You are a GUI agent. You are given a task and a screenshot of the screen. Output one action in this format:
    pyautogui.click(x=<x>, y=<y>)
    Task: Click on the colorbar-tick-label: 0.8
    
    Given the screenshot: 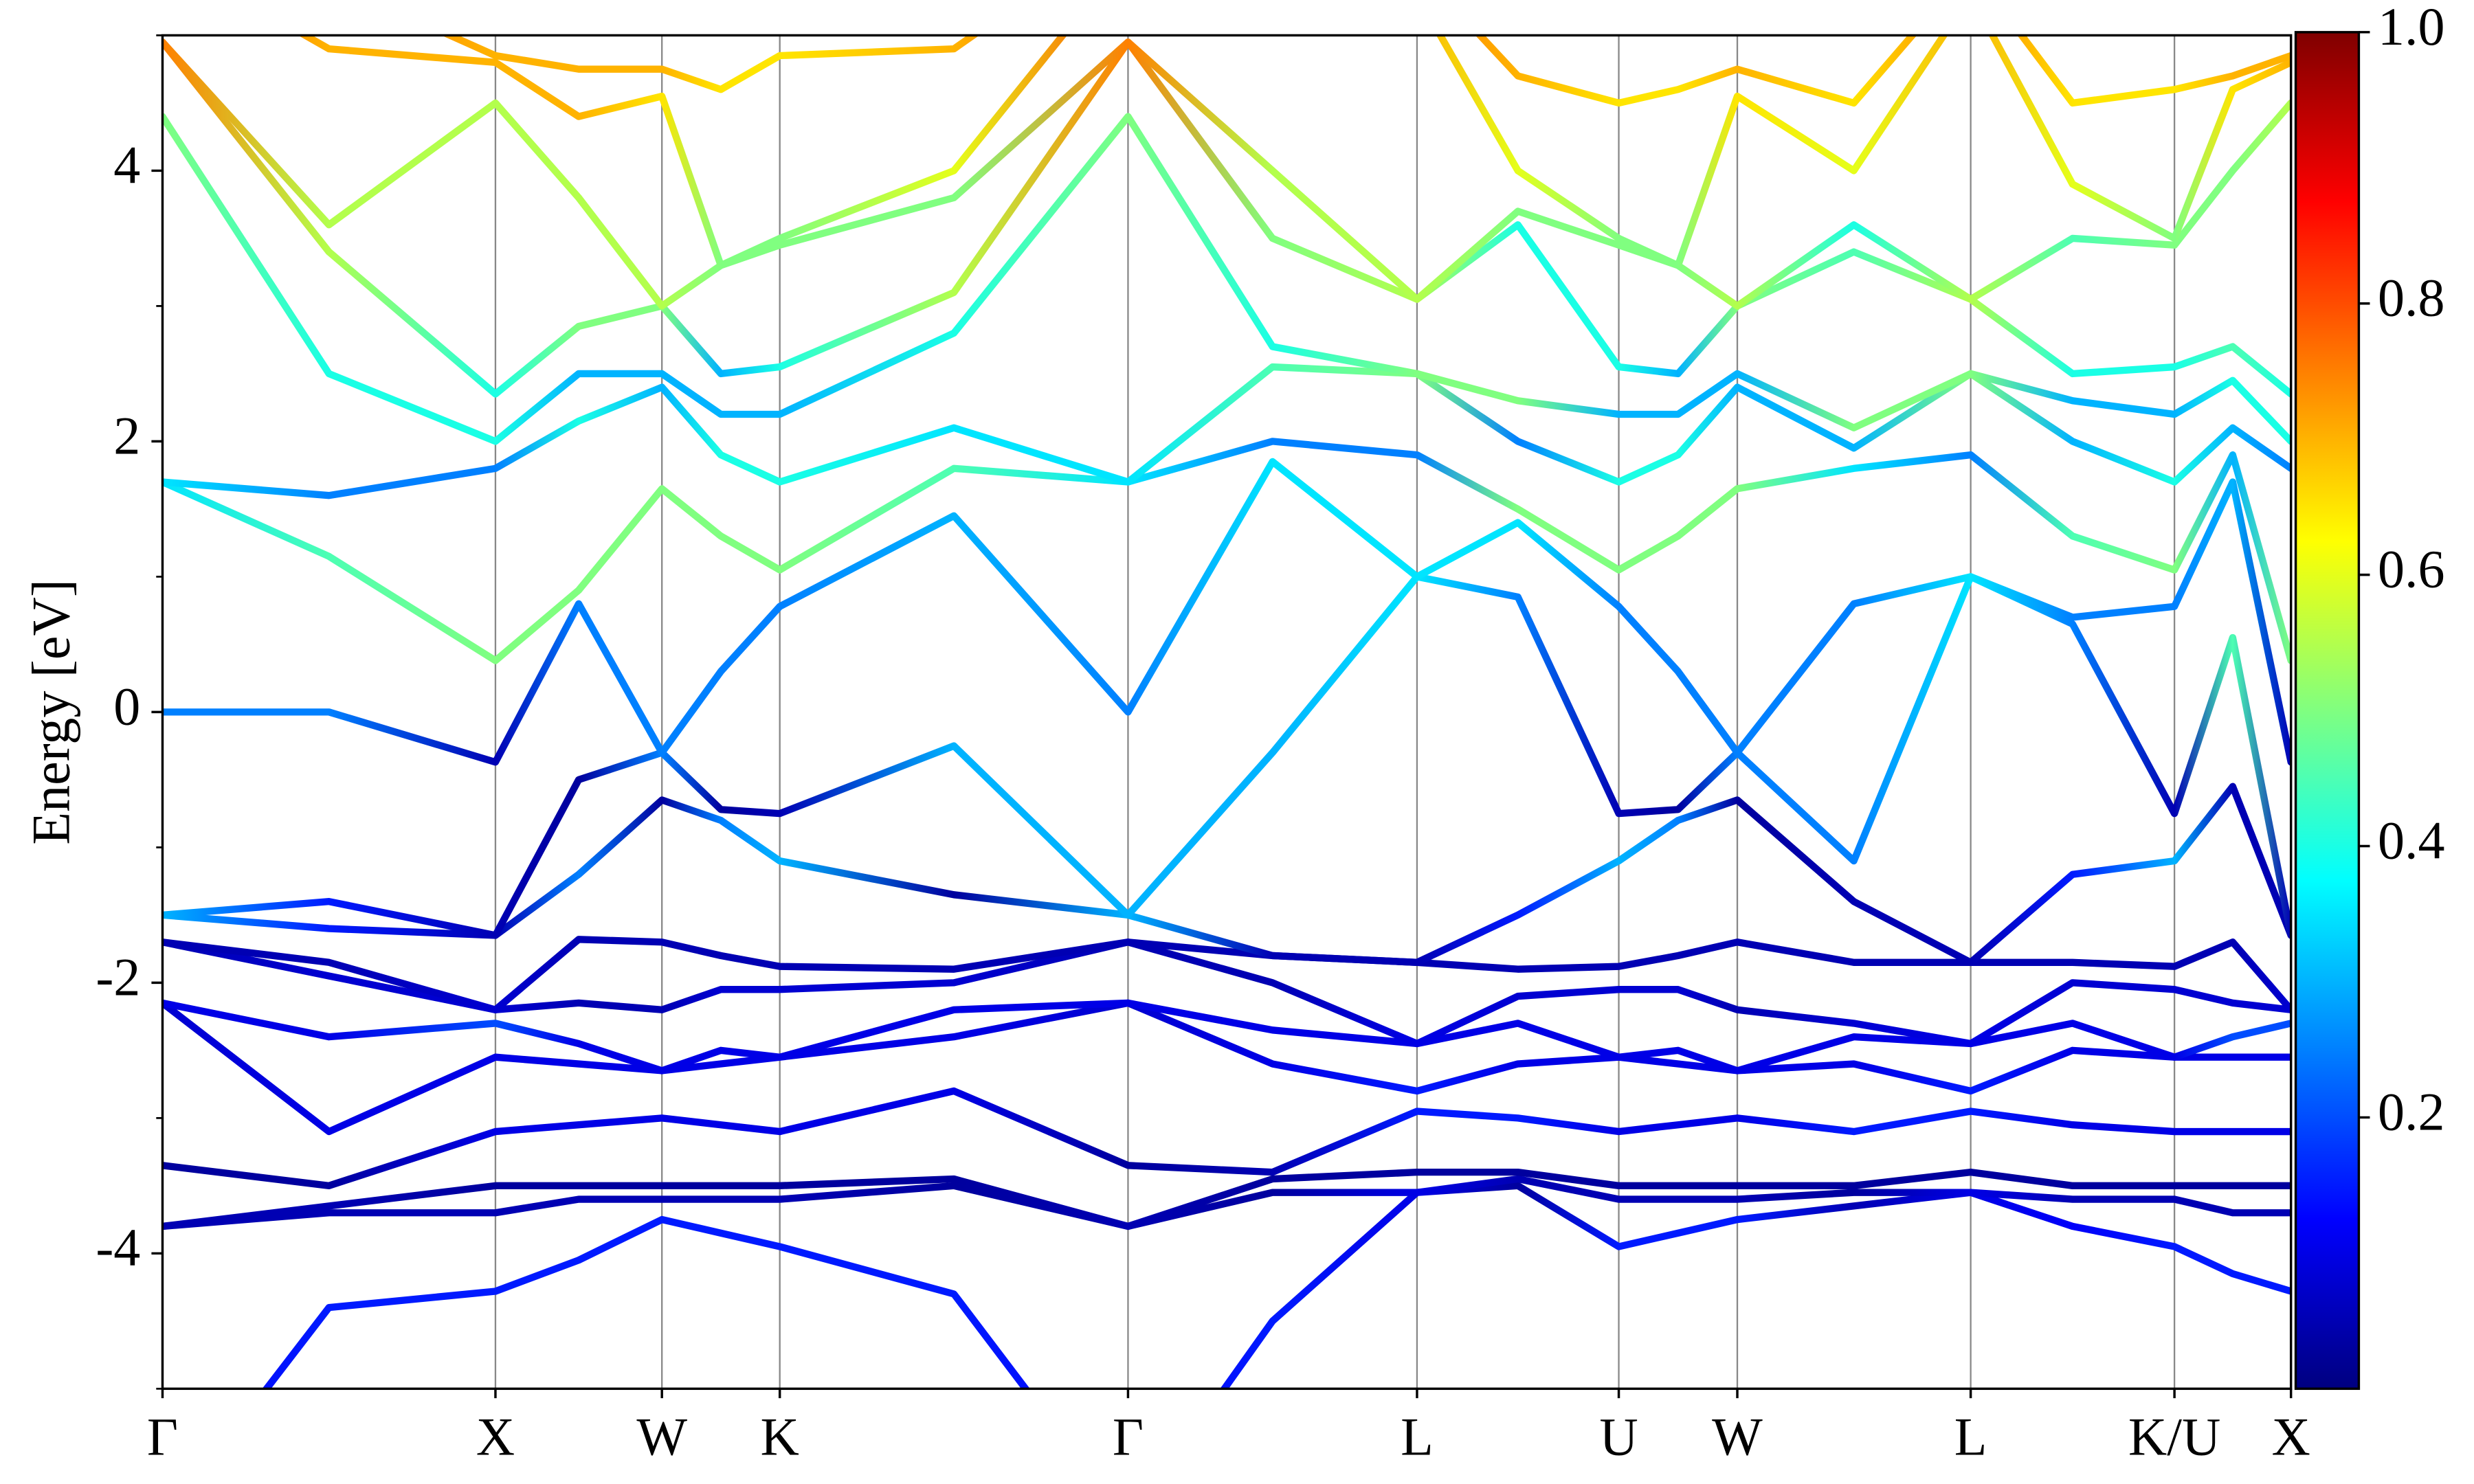 What is the action you would take?
    pyautogui.click(x=2411, y=298)
    